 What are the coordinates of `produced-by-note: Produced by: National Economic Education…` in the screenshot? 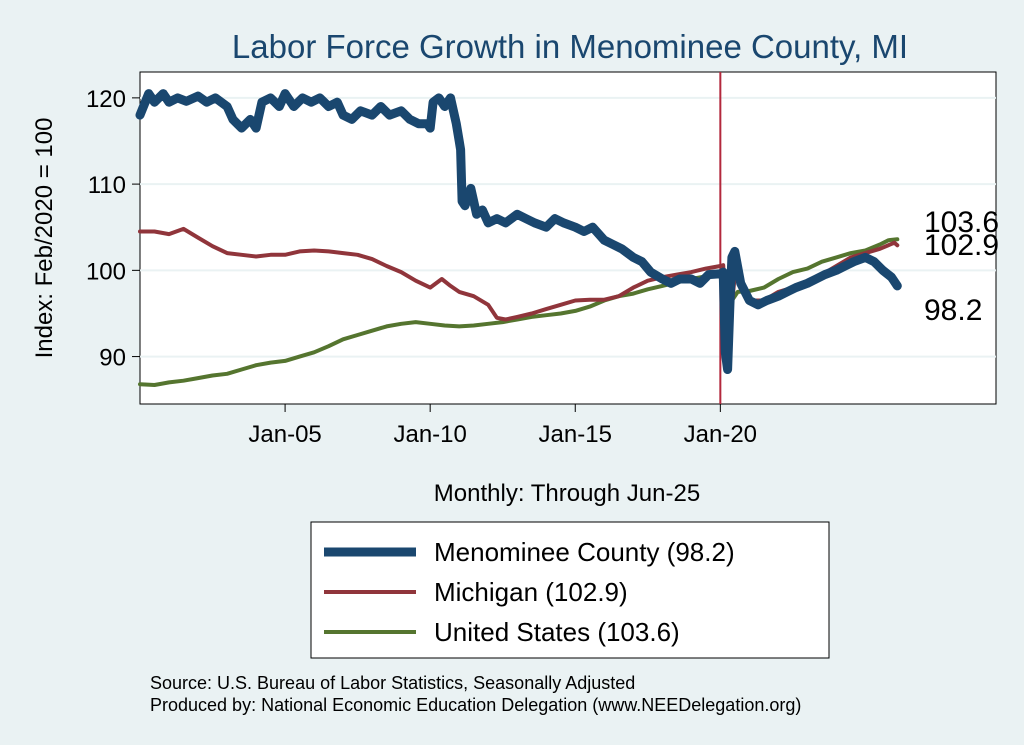 It's located at (475, 705).